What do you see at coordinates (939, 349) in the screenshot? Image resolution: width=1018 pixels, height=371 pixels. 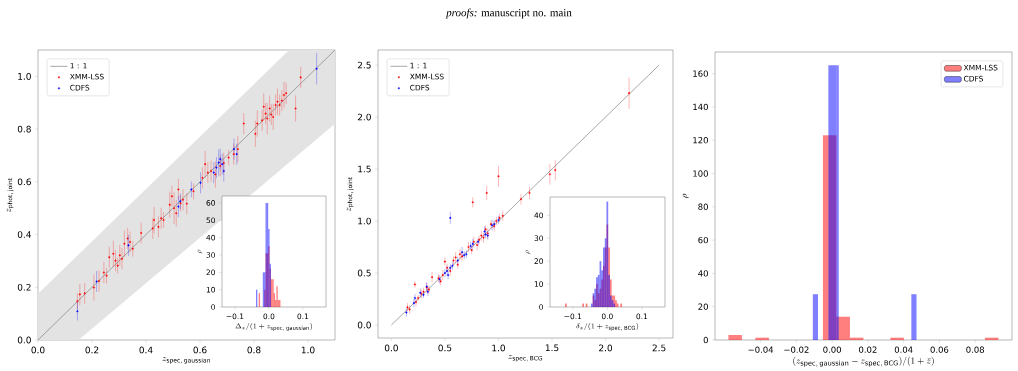 I see `x-tick-label: 0.06` at bounding box center [939, 349].